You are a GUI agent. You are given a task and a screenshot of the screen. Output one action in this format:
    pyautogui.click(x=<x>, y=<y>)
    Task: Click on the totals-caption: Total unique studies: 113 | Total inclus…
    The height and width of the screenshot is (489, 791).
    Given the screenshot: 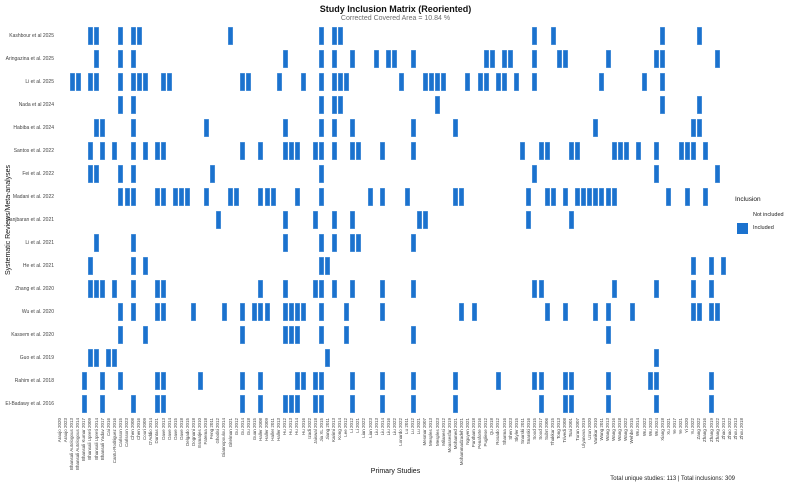 What is the action you would take?
    pyautogui.click(x=672, y=479)
    